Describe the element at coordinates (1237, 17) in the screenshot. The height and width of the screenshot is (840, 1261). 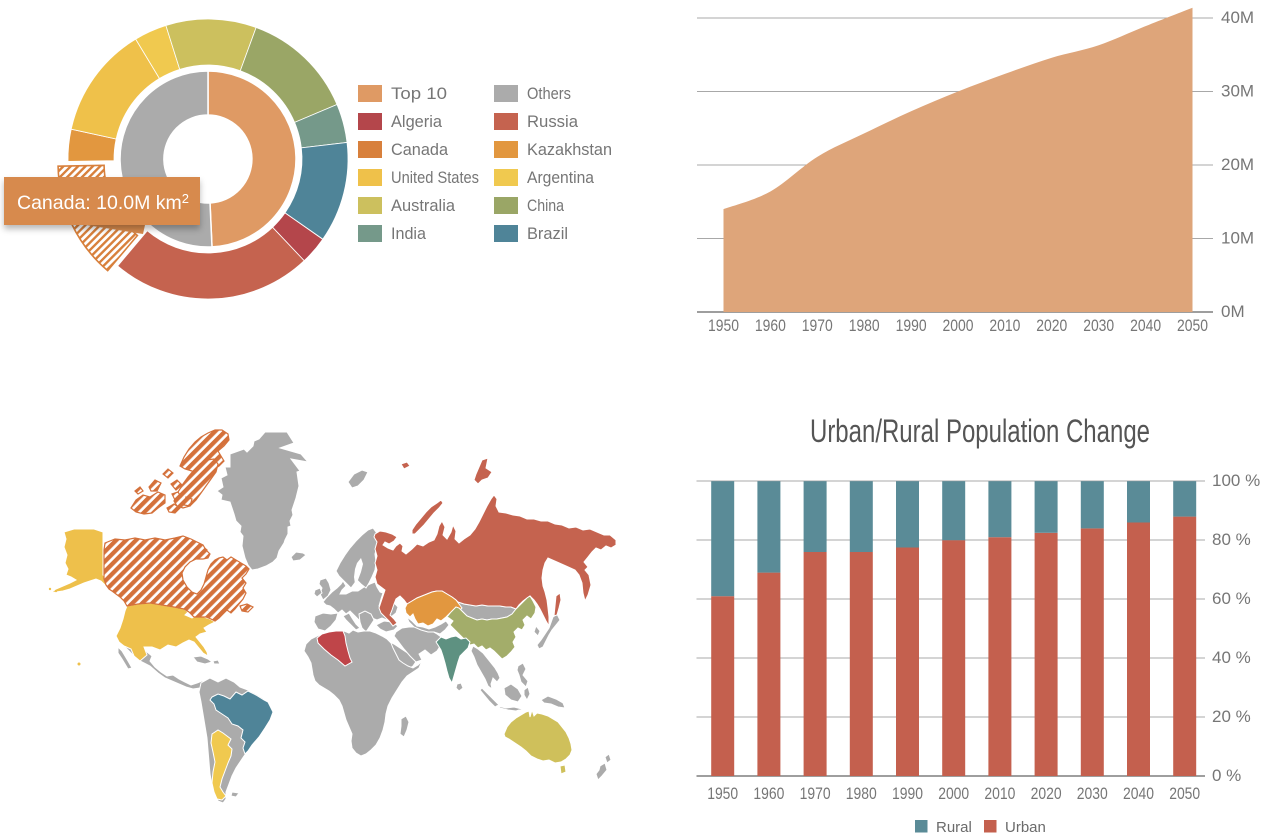
I see `svg-text: 40M` at that location.